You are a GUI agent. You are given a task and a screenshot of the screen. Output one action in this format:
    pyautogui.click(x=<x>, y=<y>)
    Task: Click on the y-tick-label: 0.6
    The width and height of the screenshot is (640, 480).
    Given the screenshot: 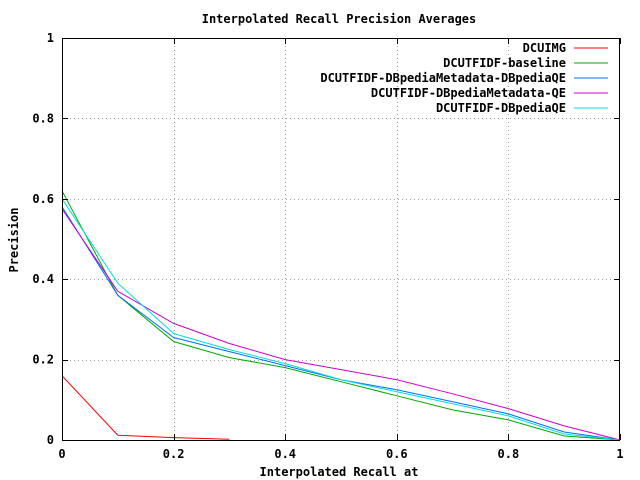 What is the action you would take?
    pyautogui.click(x=43, y=199)
    